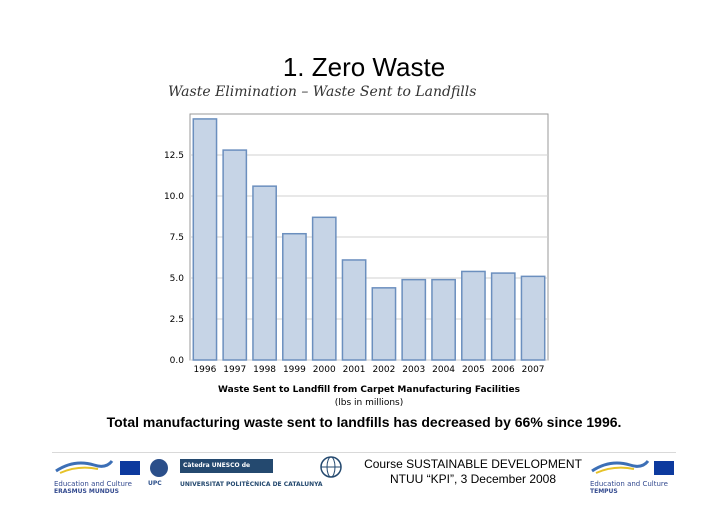 This screenshot has height=514, width=728. I want to click on y-tick-label: 0.0, so click(177, 361).